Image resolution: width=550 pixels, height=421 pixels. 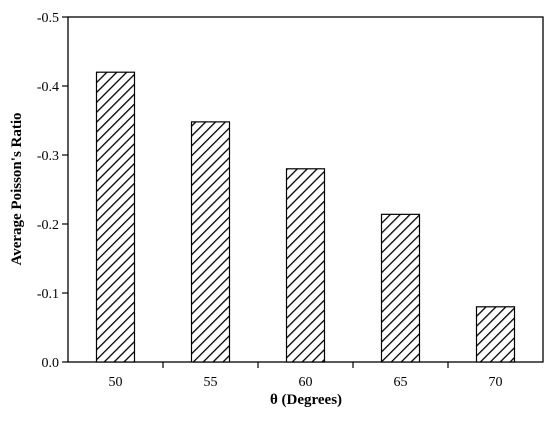 I want to click on x-axis: 50 55 60 65 70, so click(x=306, y=376).